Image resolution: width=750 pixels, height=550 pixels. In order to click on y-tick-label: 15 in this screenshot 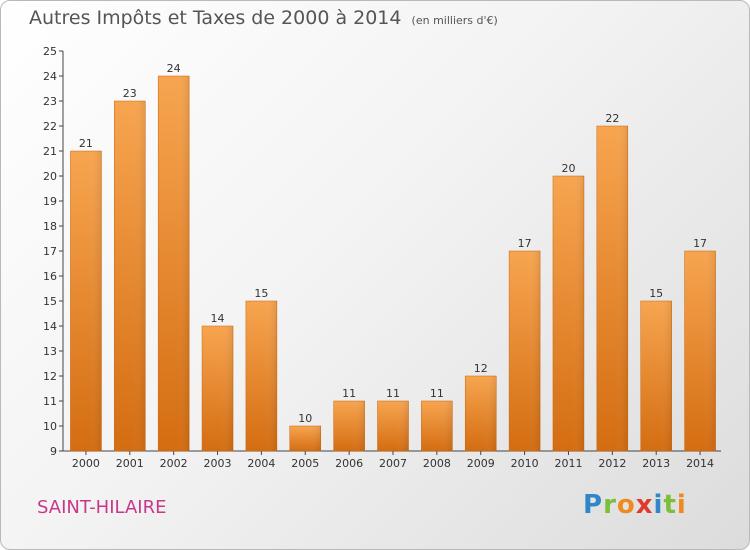, I will do `click(50, 301)`.